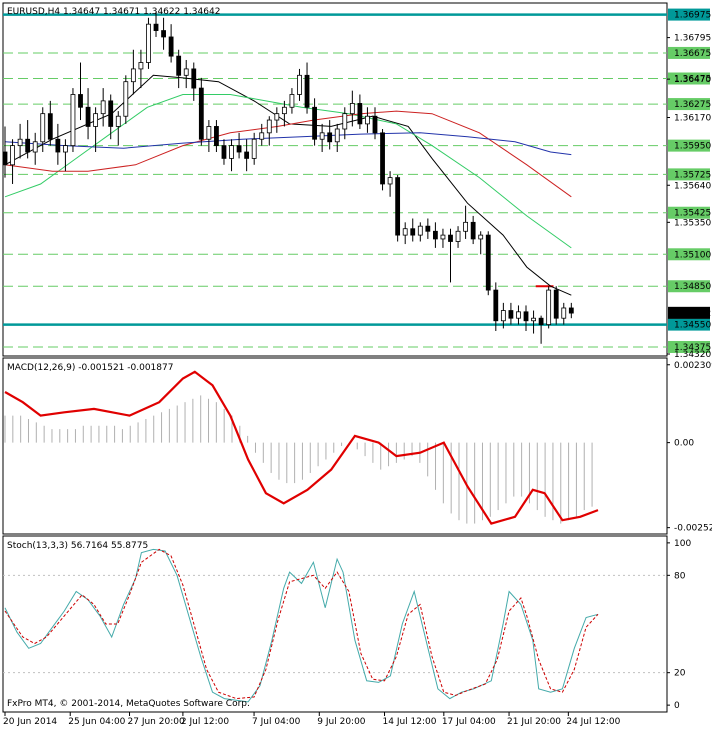 This screenshot has width=712, height=730. Describe the element at coordinates (692, 348) in the screenshot. I see `level-tag-text-1.34375: 1.34375` at that location.